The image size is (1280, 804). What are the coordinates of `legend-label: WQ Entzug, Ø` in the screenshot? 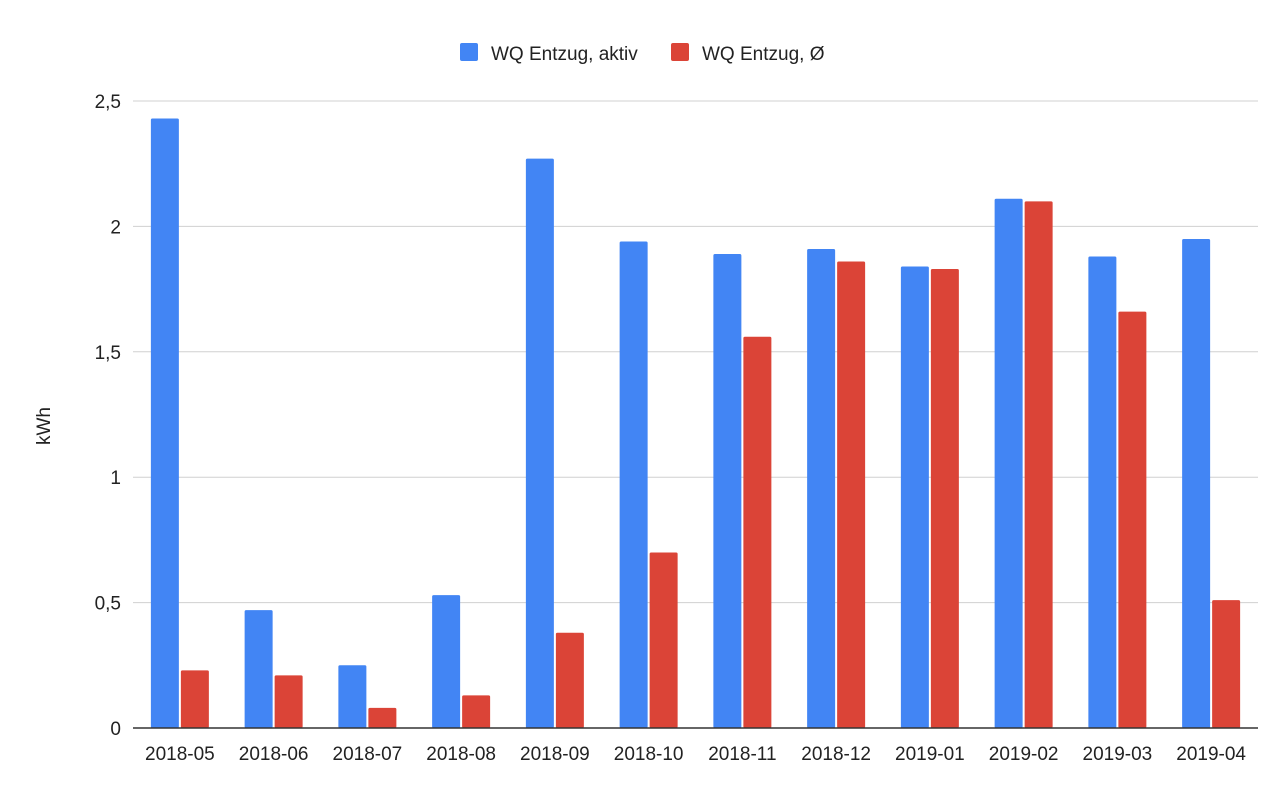 It's located at (763, 54).